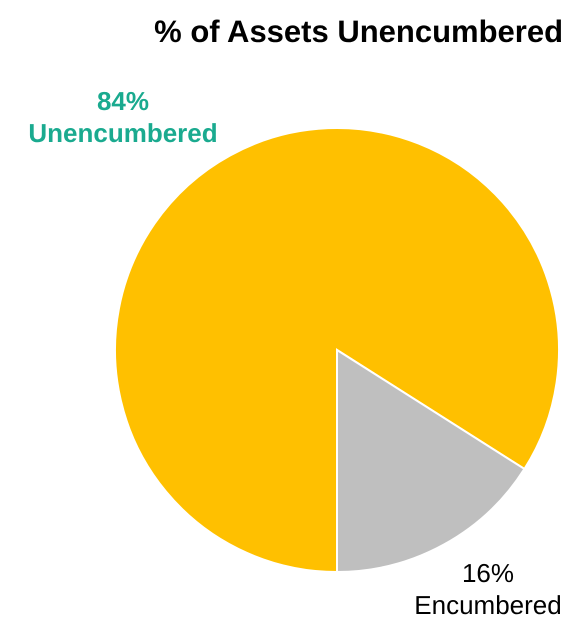  I want to click on data-label: 84%, so click(123, 101).